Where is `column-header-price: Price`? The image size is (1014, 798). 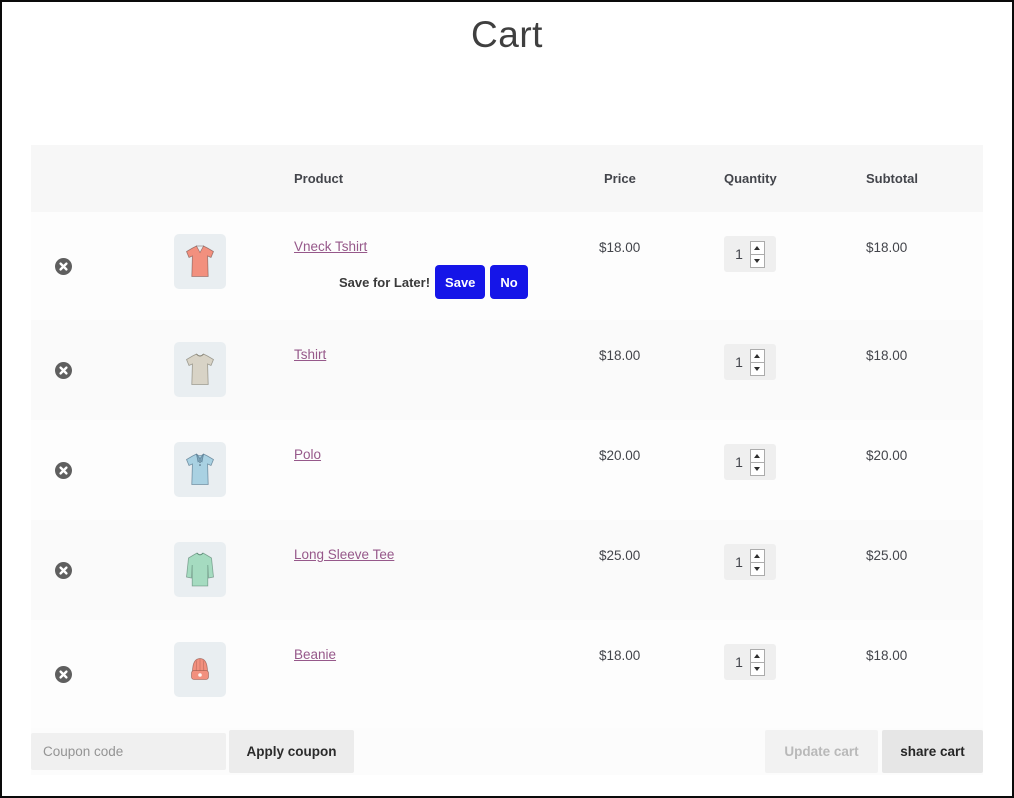
column-header-price: Price is located at coordinates (620, 178).